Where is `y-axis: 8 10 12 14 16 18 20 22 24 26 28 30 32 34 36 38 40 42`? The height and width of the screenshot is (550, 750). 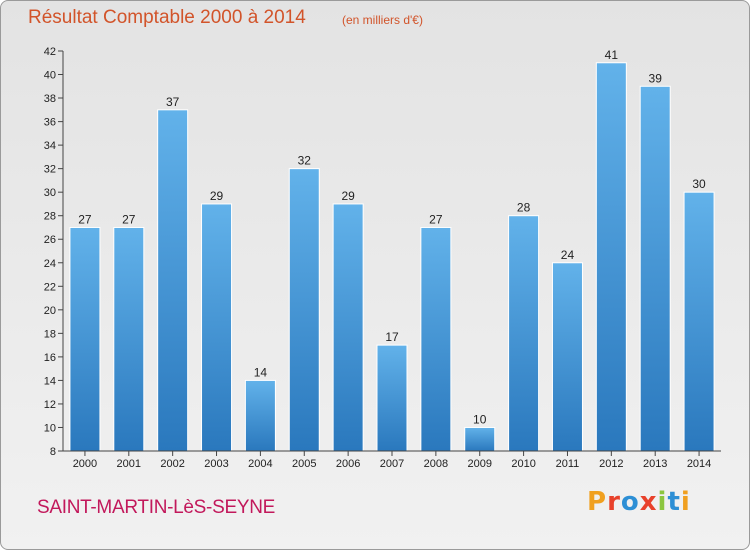 y-axis: 8 10 12 14 16 18 20 22 24 26 28 30 32 34 36 38 40 42 is located at coordinates (54, 252).